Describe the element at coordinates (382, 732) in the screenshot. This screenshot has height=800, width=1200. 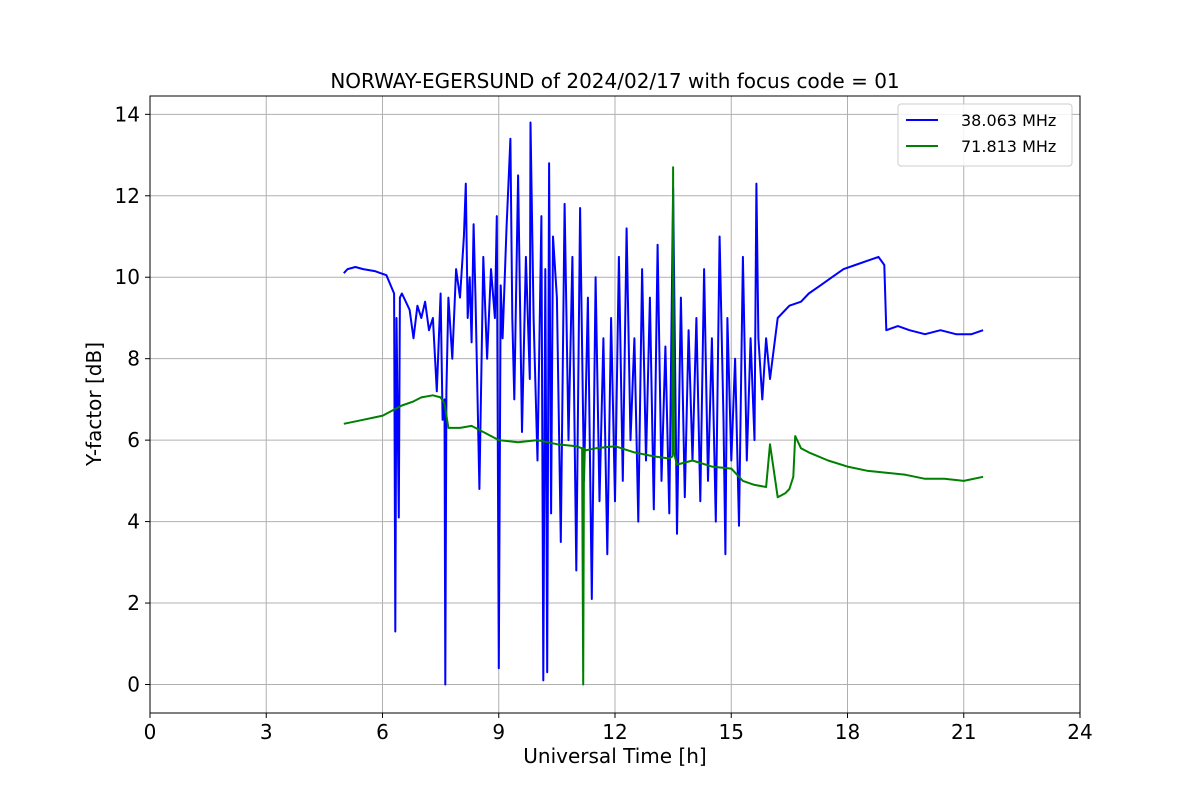
I see `x-tick-label: 6` at that location.